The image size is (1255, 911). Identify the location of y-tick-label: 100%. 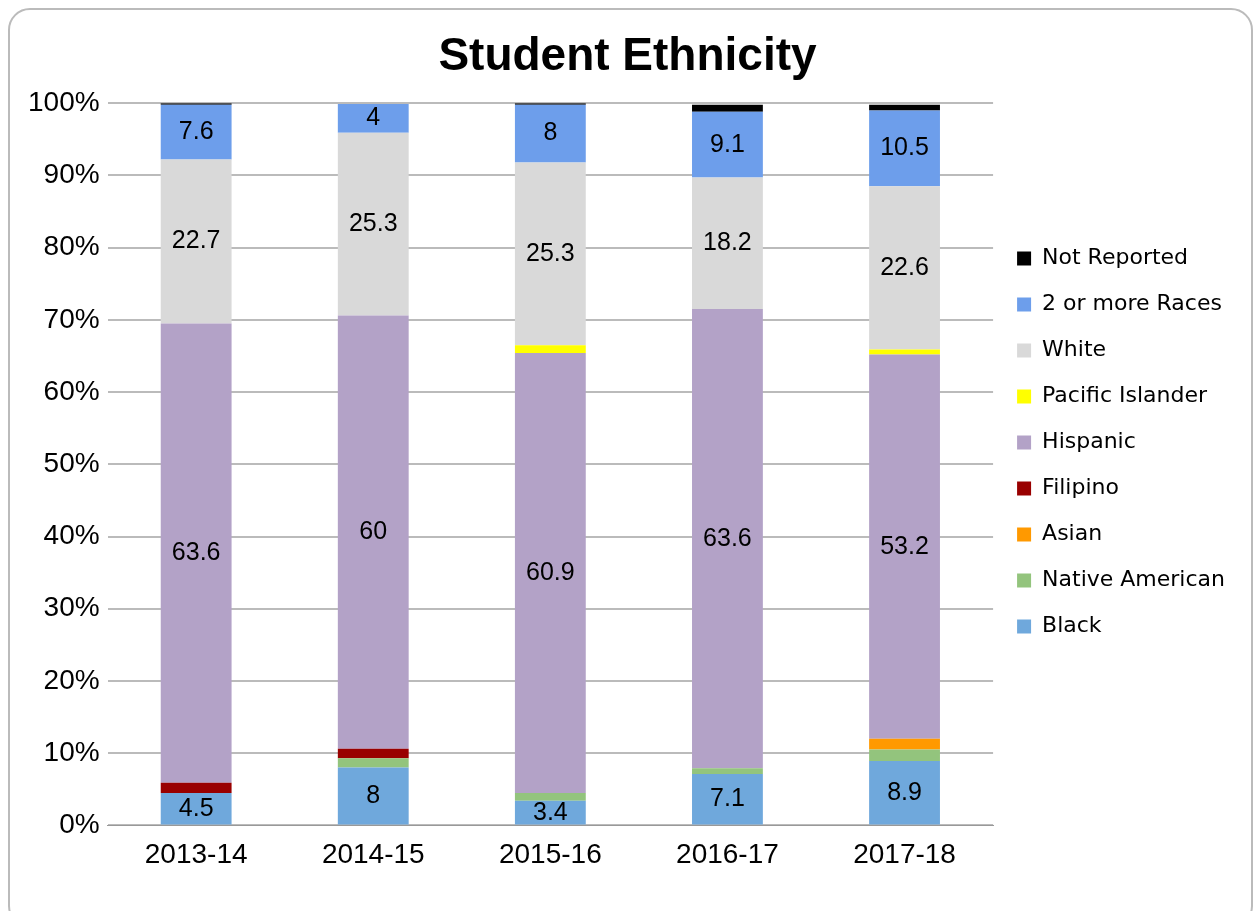
(63, 101).